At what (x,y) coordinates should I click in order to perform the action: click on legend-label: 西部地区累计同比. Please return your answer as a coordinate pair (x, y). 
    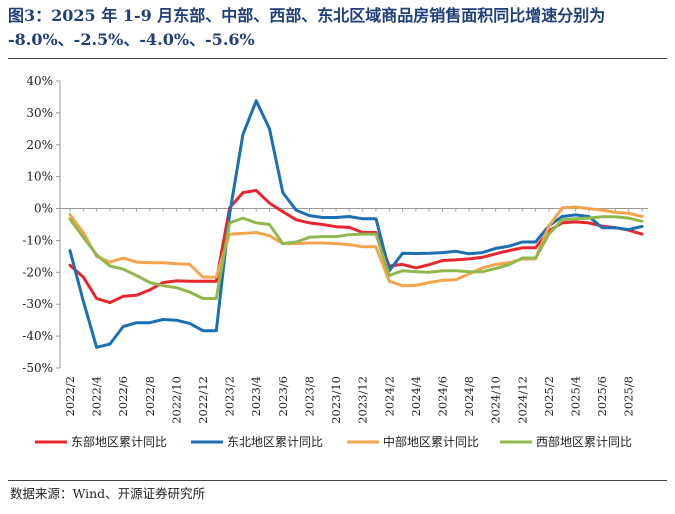
    Looking at the image, I should click on (584, 441).